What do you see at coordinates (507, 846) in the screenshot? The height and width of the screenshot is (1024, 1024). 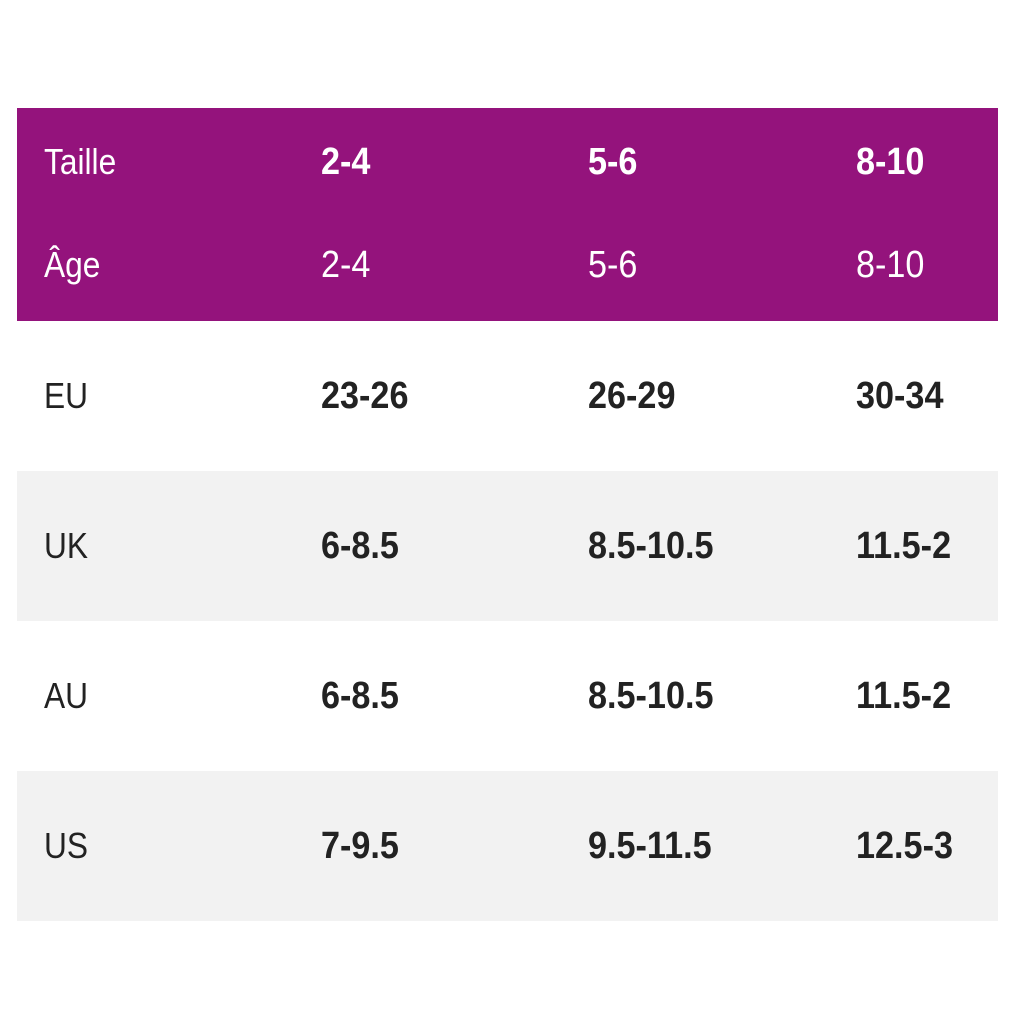 I see `table-row-us: US 7-9.5 9.5-11.5 12.5-3` at bounding box center [507, 846].